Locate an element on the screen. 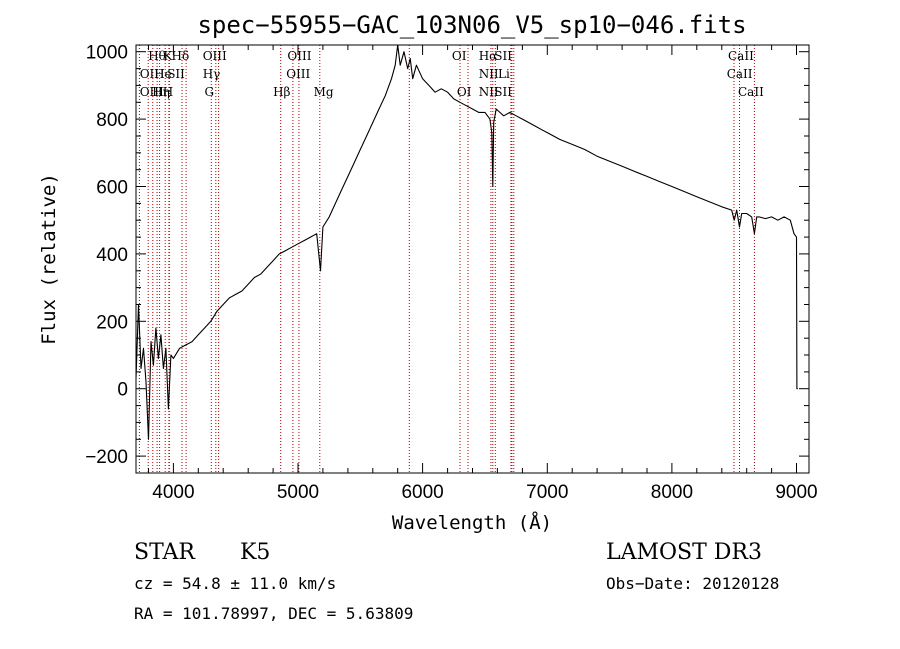  obs-date: Obs−Date: 20120128 is located at coordinates (692, 583).